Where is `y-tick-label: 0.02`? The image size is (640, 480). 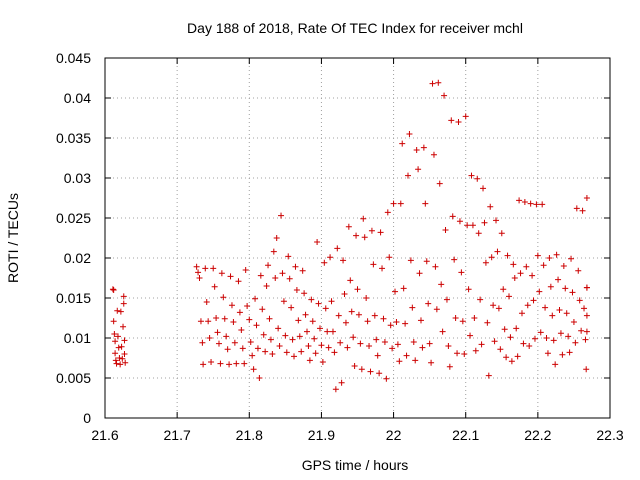
y-tick-label: 0.02 is located at coordinates (77, 258).